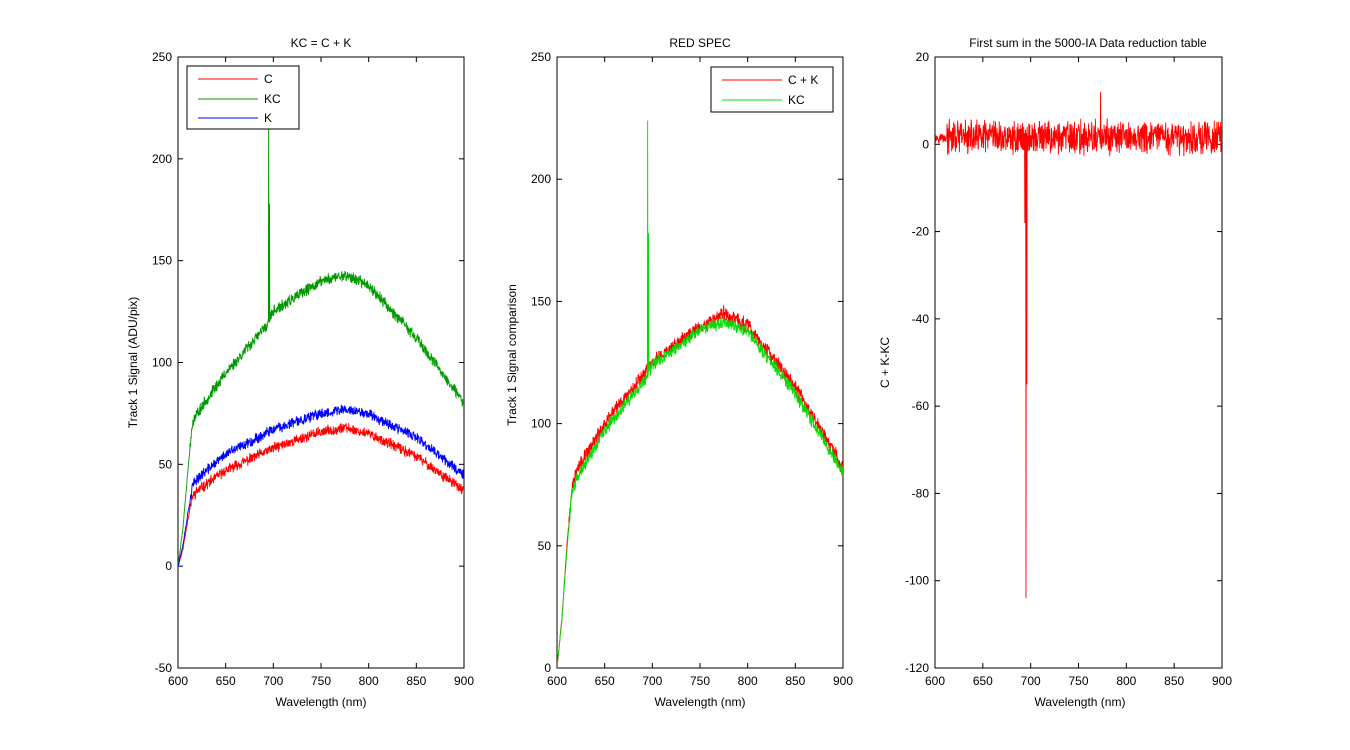  Describe the element at coordinates (921, 406) in the screenshot. I see `y-tick-label: -60` at that location.